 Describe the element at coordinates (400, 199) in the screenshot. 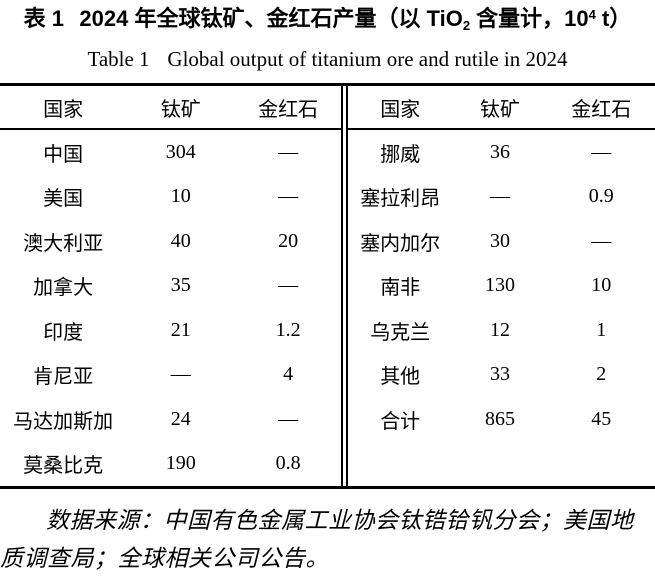

I see `country-cell: 塞拉利昂` at that location.